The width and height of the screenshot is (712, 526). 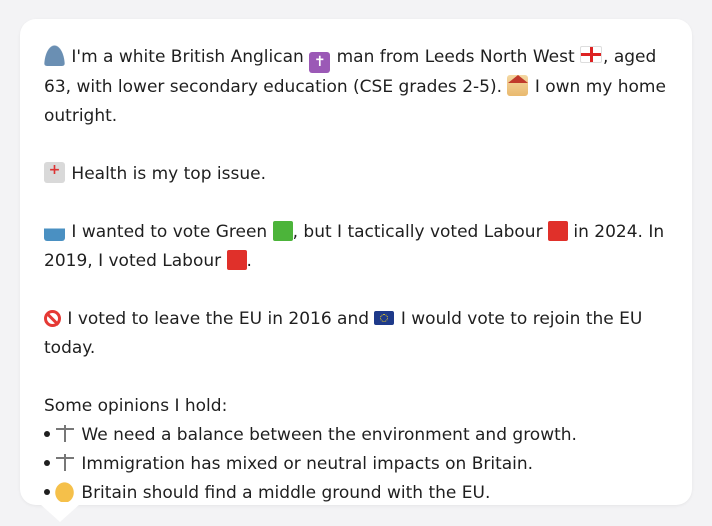 I want to click on handshake-icon, so click(x=64, y=491).